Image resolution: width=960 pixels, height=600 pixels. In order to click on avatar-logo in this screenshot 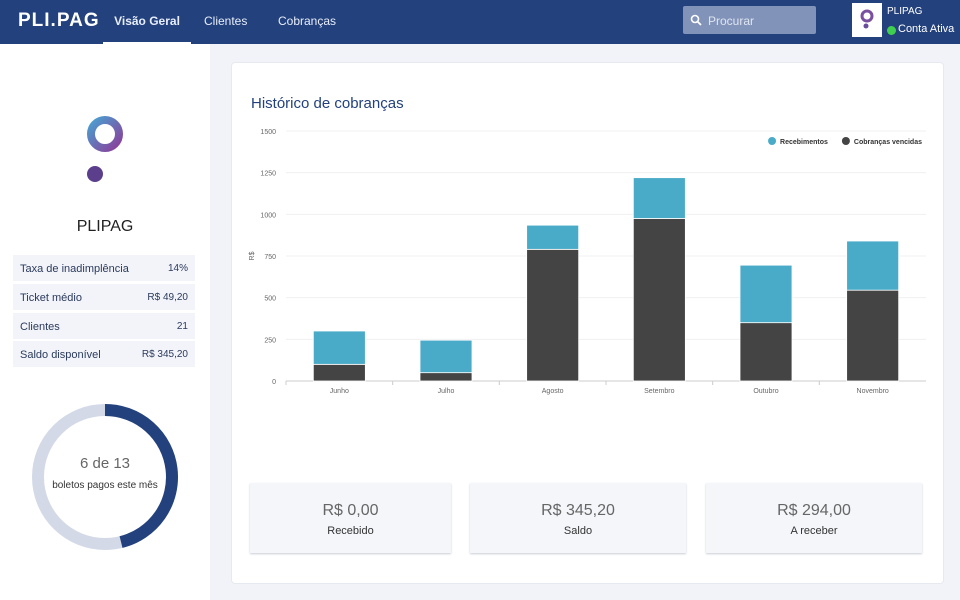, I will do `click(867, 19)`.